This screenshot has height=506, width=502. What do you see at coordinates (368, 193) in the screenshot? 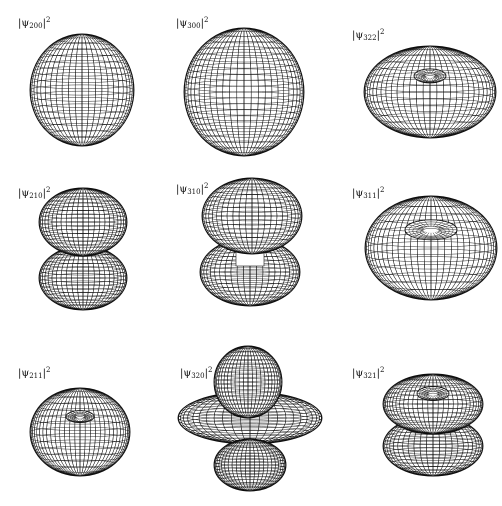
I see `panel-label-311: |ψ311|2` at bounding box center [368, 193].